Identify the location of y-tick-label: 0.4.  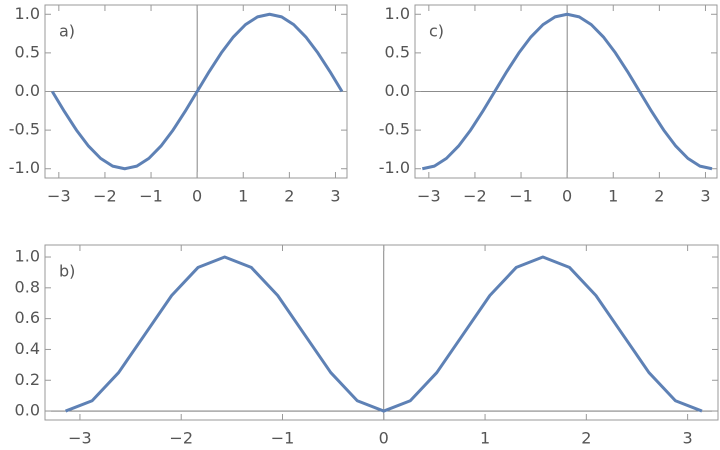
(27, 348).